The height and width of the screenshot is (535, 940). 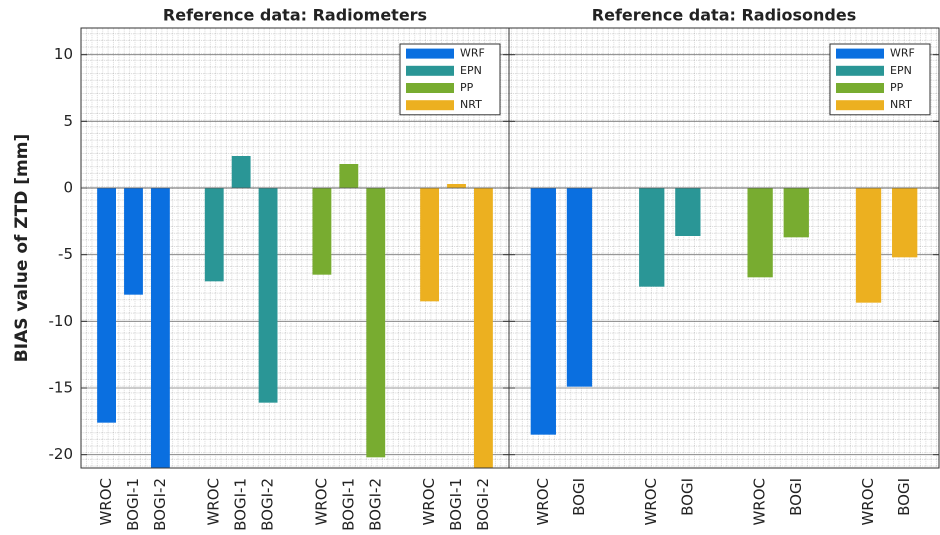 I want to click on chart-title: Reference data: Radiosondes, so click(x=724, y=15).